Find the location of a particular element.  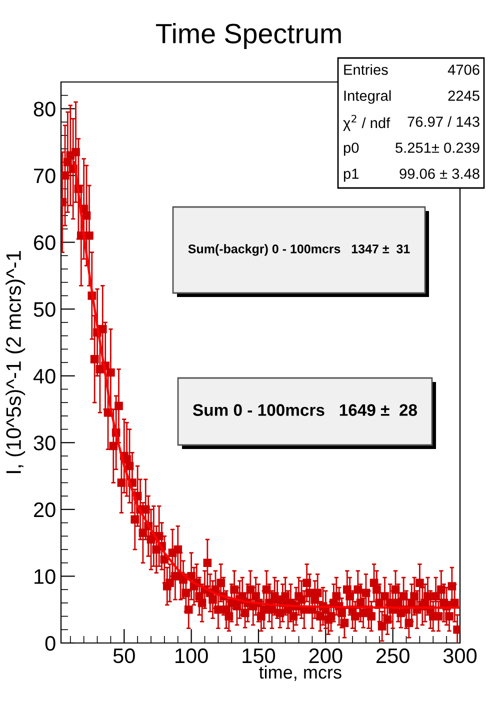

y-axis-title: I, (10^5s)^-1 (2 mcrs)^-1 is located at coordinates (16, 362).